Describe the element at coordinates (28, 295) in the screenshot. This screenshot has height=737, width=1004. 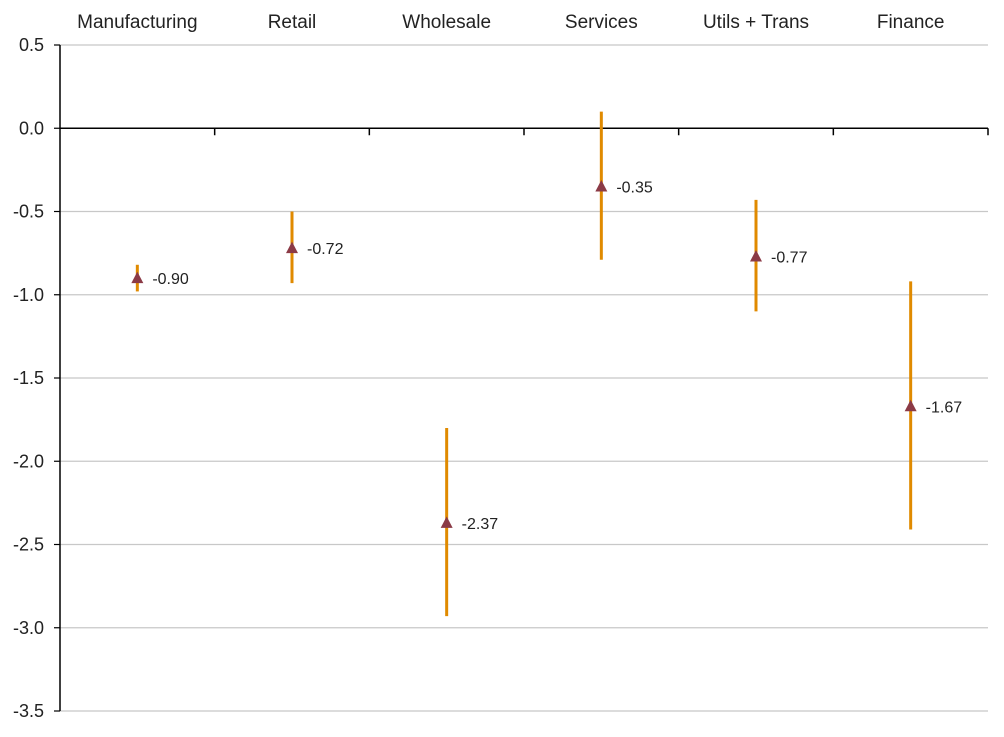
I see `y-tick-label: -1.0` at that location.